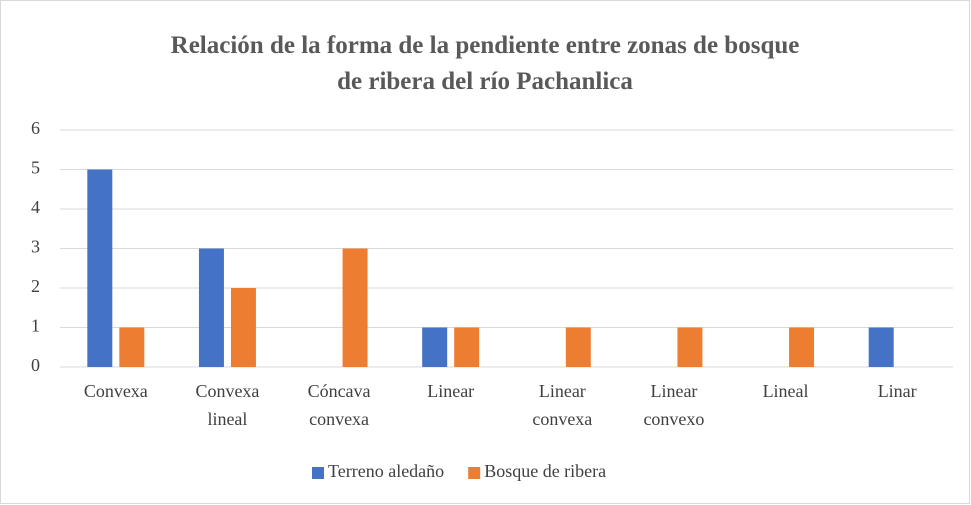 This screenshot has height=505, width=971. Describe the element at coordinates (35, 128) in the screenshot. I see `y-tick-label: 6` at that location.